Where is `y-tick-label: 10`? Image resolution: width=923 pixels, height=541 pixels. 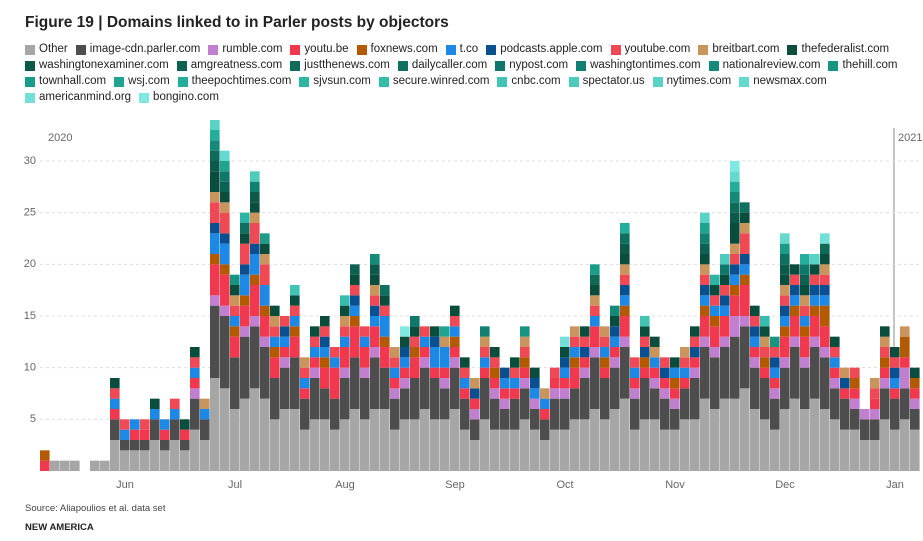
y-tick-label: 10 is located at coordinates (30, 368).